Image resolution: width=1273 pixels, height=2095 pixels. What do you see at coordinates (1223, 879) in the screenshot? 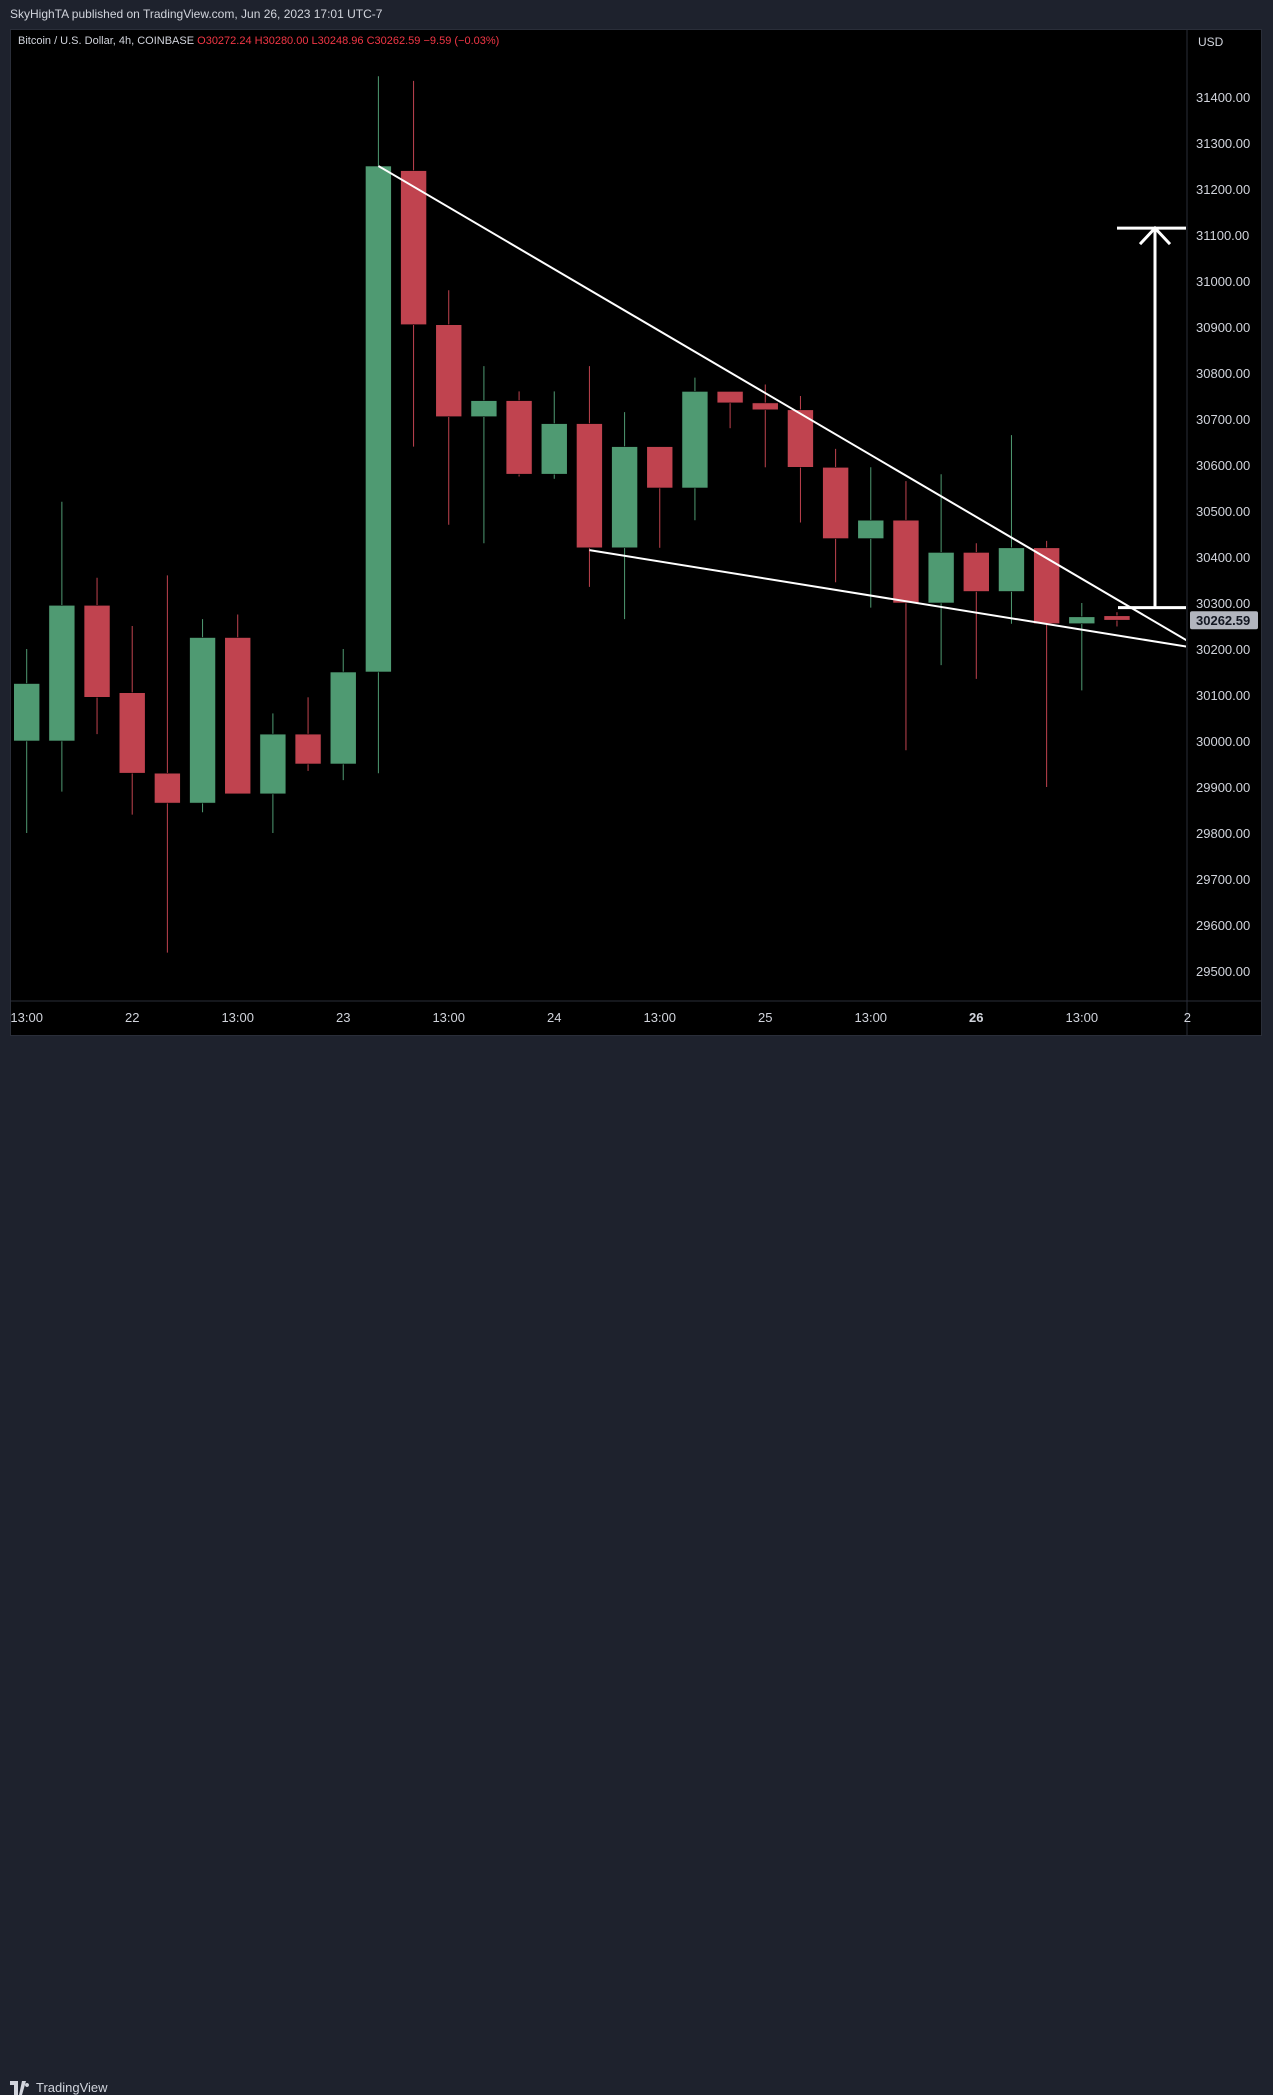
I see `price-tick-label: 29700.00` at bounding box center [1223, 879].